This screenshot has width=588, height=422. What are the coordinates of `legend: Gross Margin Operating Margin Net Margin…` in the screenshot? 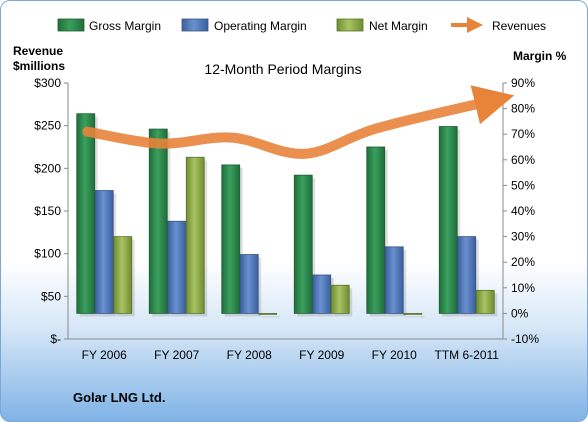 It's located at (301, 25).